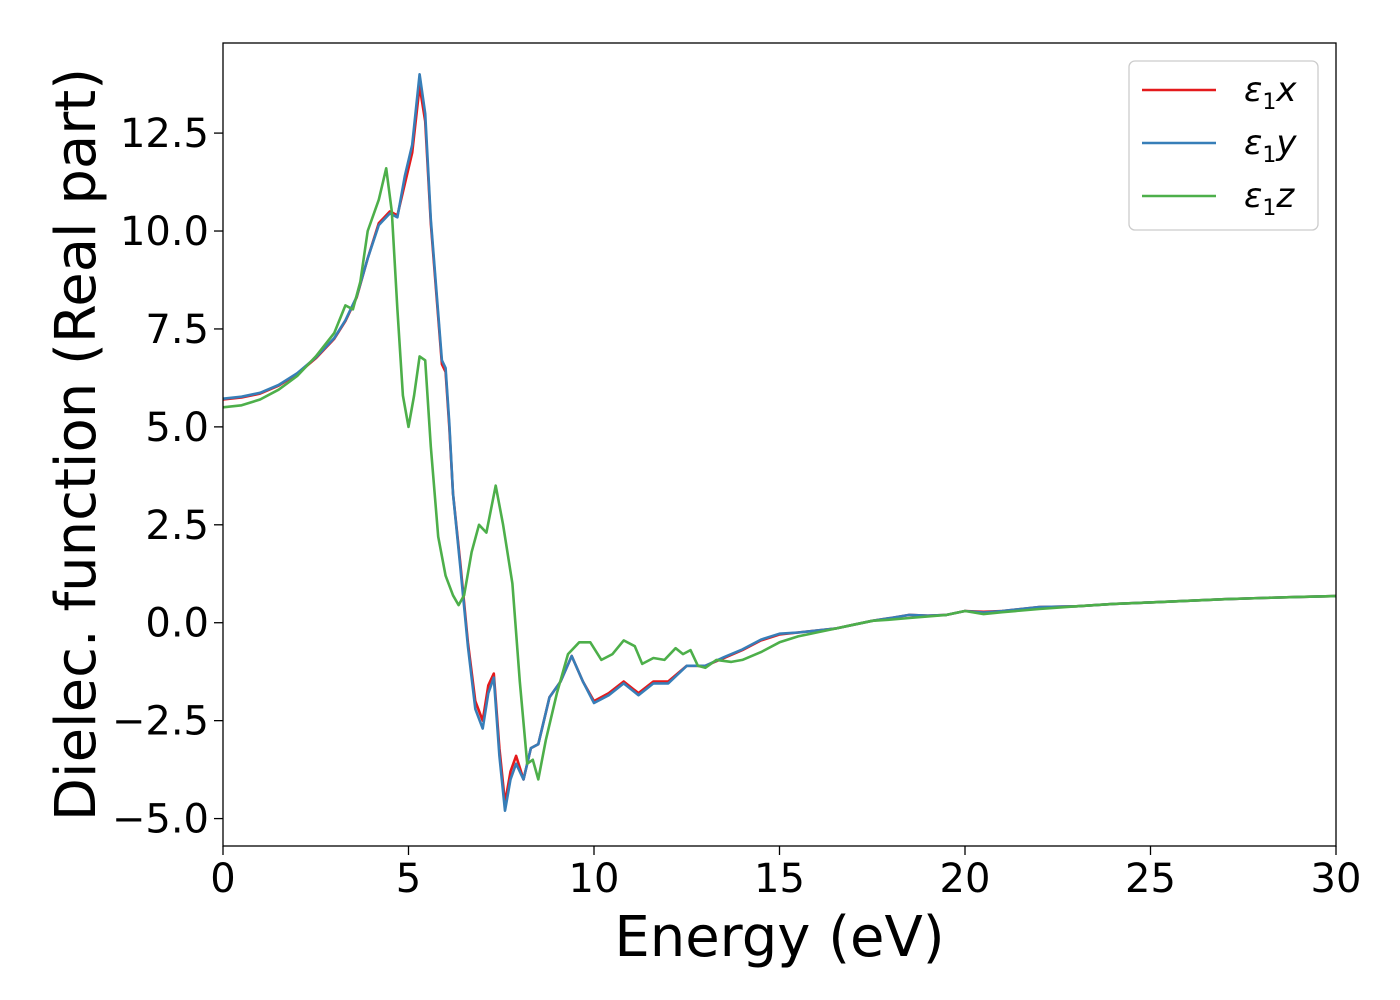 The image size is (1400, 1000). I want to click on y-tick-label: 7.5, so click(177, 330).